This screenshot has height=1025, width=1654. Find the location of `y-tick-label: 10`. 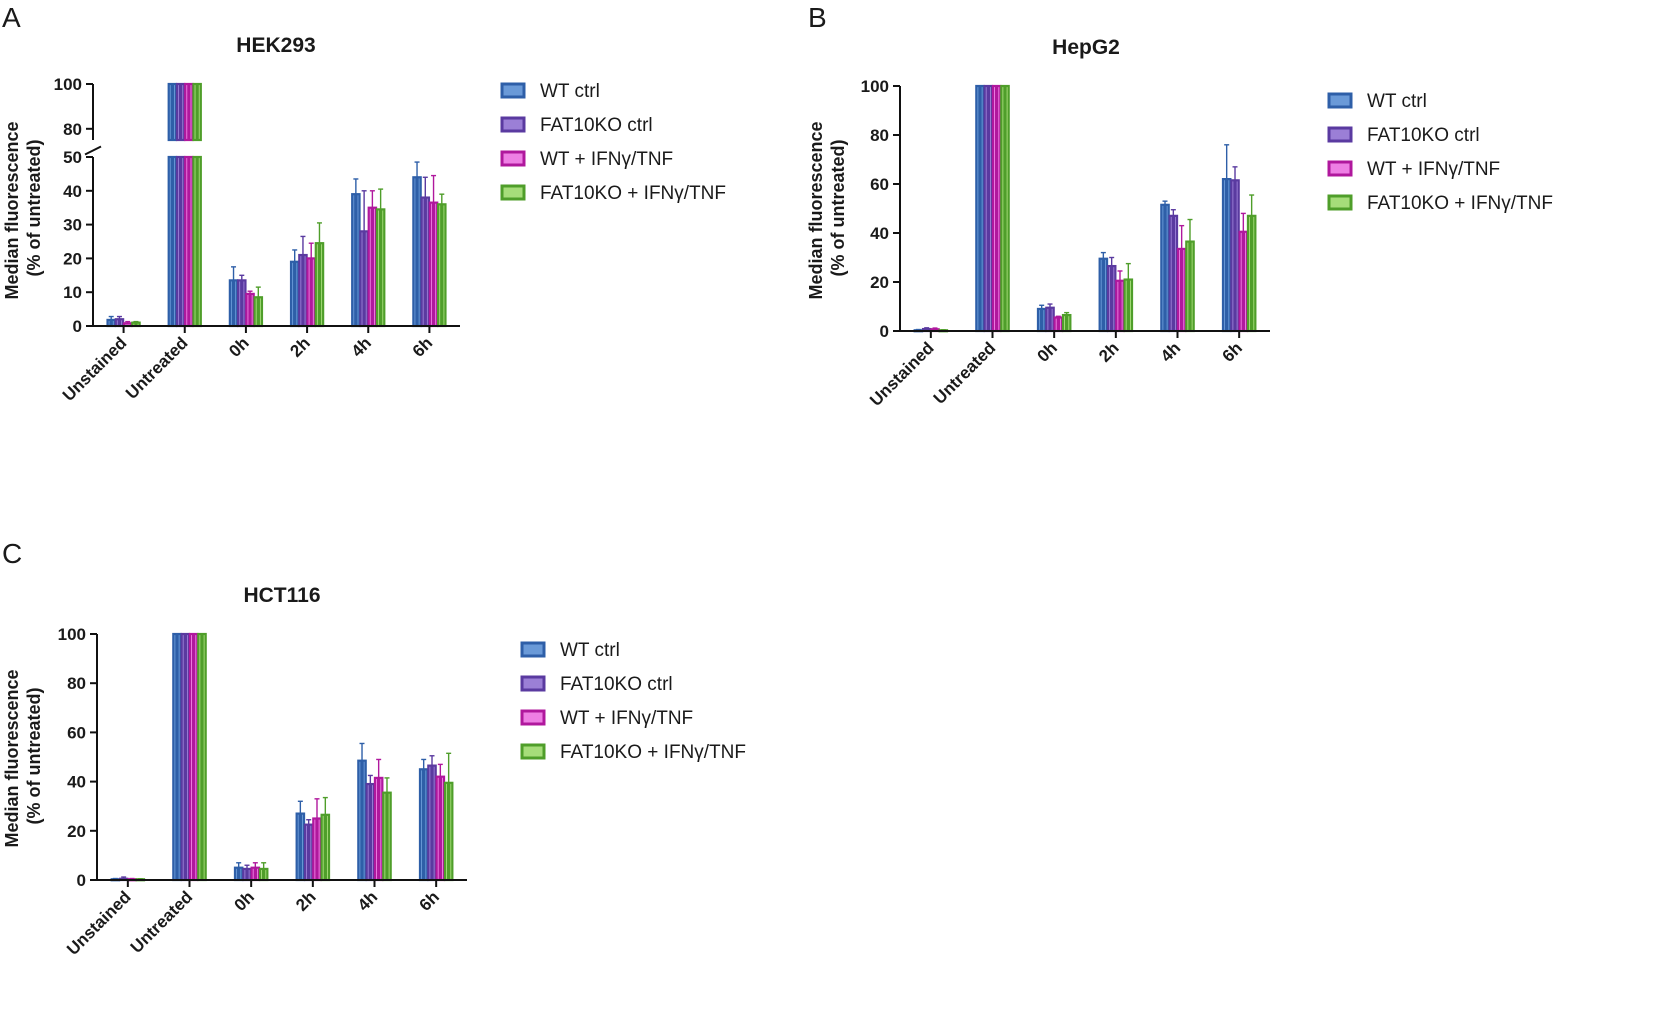

y-tick-label: 10 is located at coordinates (72, 292).